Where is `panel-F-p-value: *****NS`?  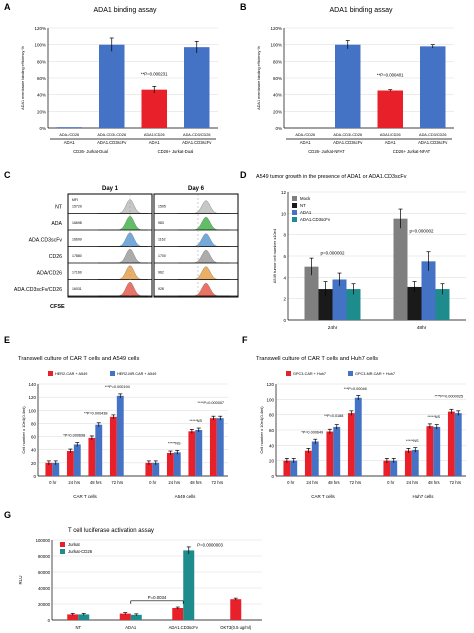
panel-F-p-value: *****NS is located at coordinates (412, 441).